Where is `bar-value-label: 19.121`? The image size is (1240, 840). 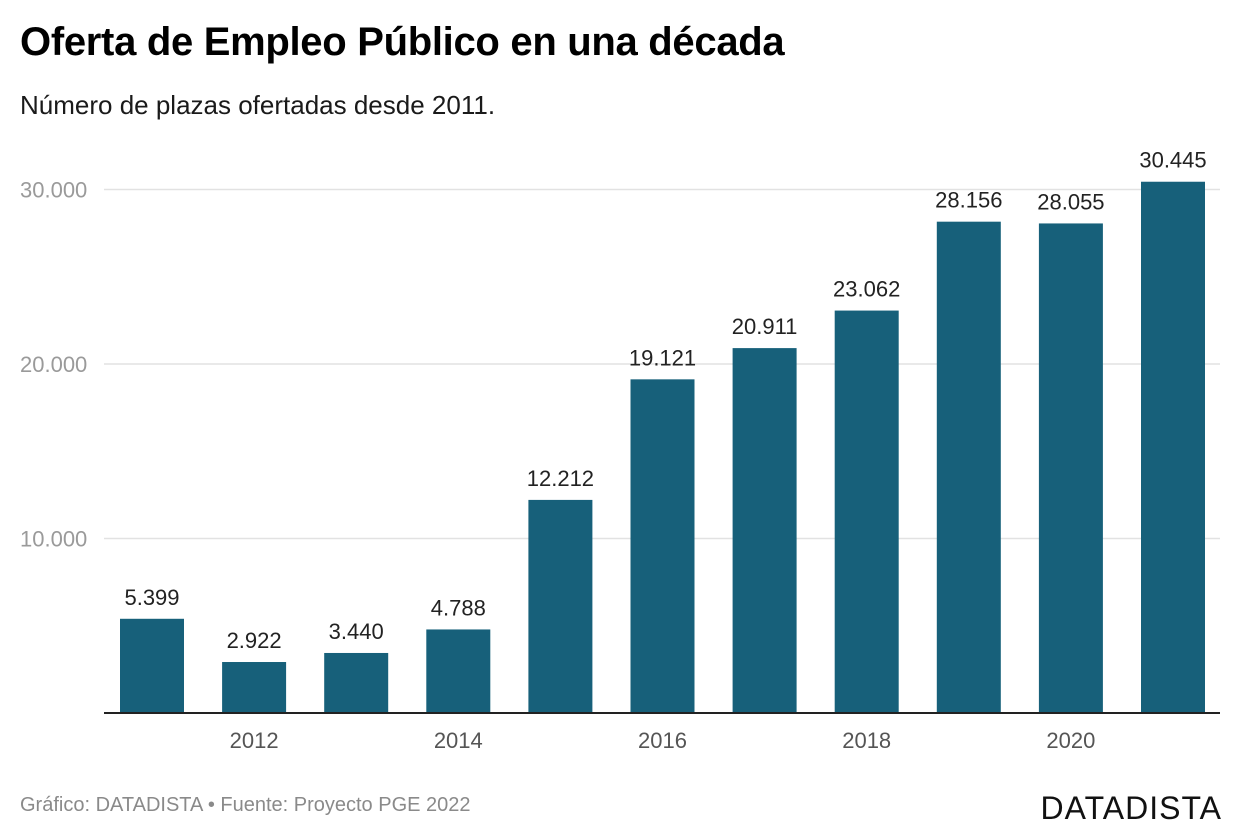 bar-value-label: 19.121 is located at coordinates (662, 357).